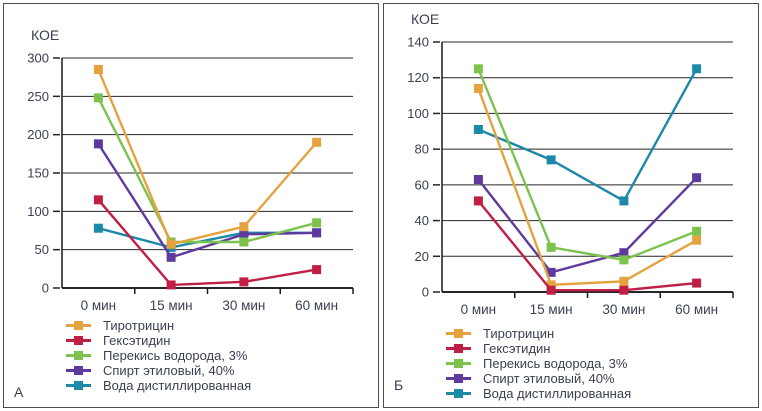 The width and height of the screenshot is (762, 411). What do you see at coordinates (418, 77) in the screenshot?
I see `y-tick-label: 120` at bounding box center [418, 77].